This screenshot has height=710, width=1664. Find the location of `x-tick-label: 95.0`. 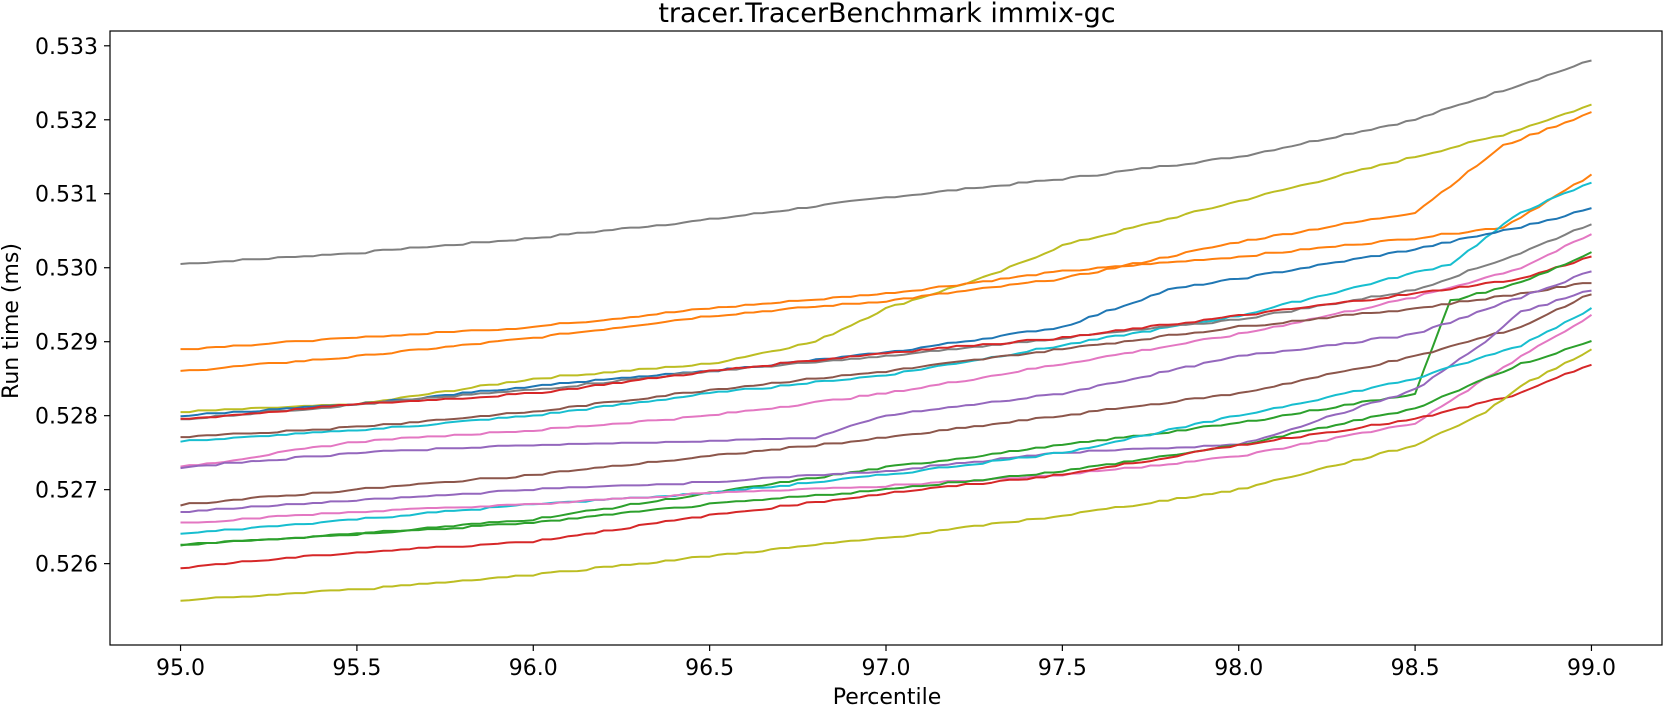

x-tick-label: 95.0 is located at coordinates (180, 668).